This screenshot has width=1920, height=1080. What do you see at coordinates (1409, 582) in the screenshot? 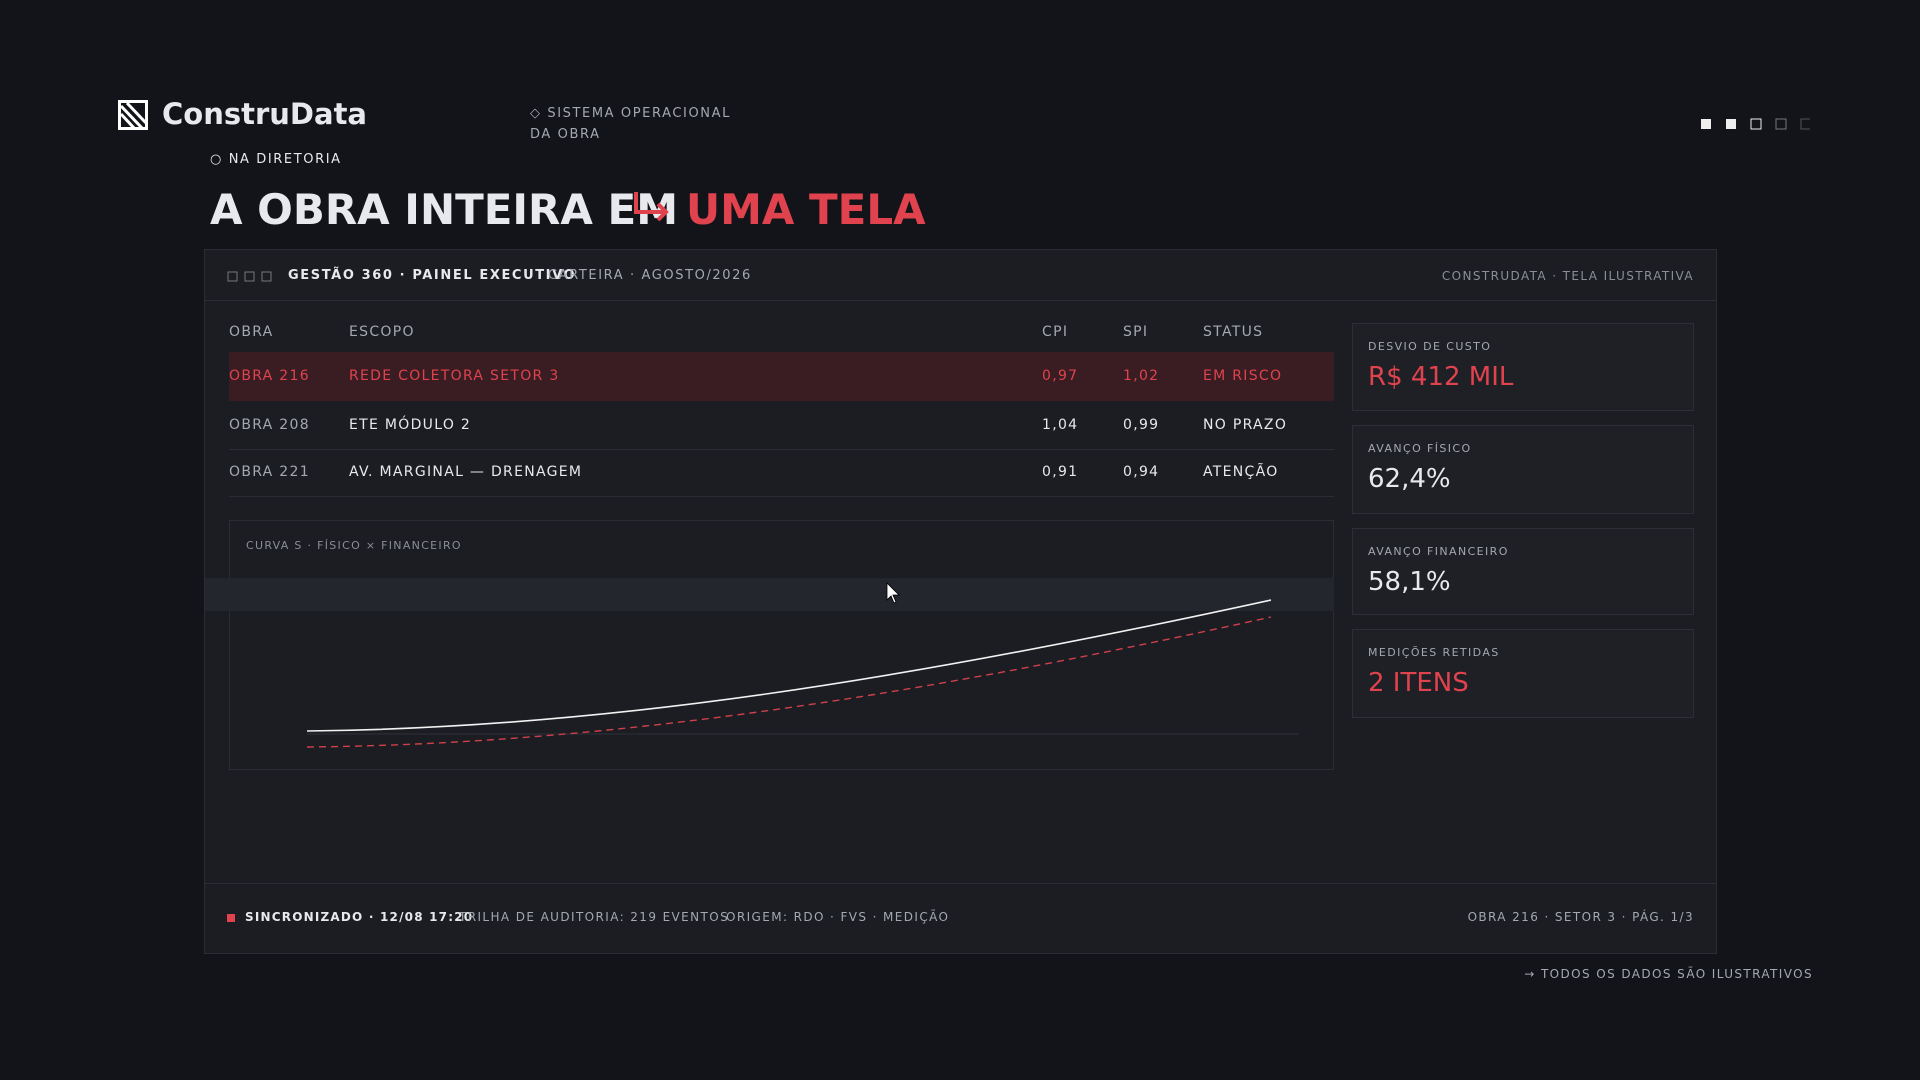
I see `kpi-value: 58,1%` at bounding box center [1409, 582].